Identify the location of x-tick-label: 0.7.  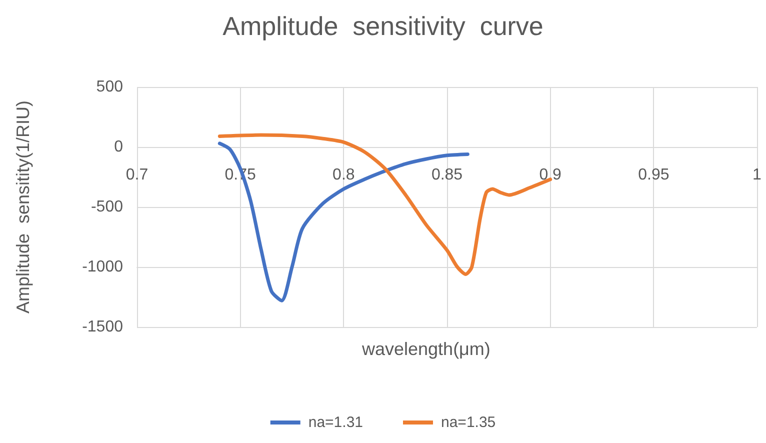
(137, 175).